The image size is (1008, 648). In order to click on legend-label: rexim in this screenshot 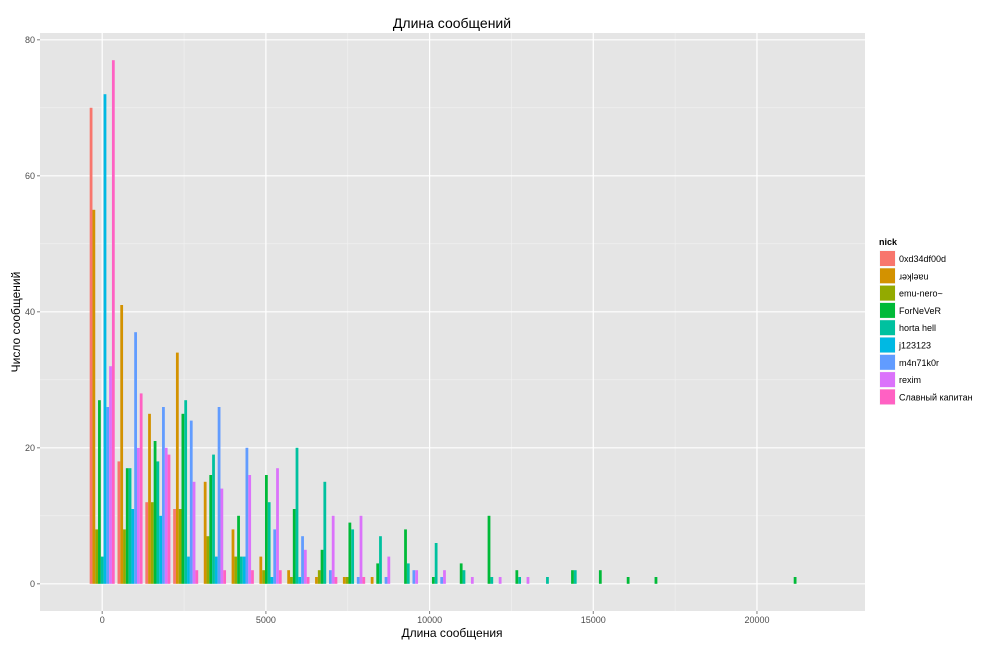, I will do `click(910, 380)`.